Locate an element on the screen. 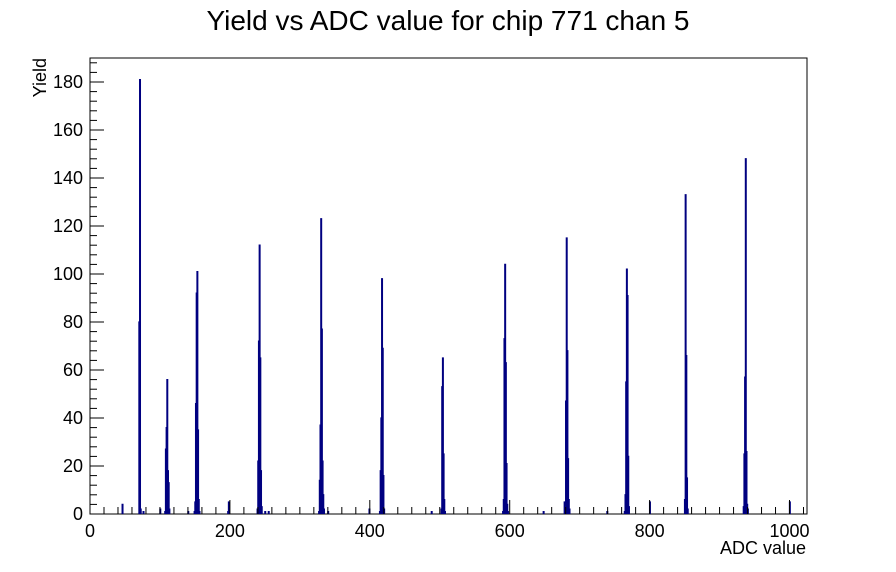 This screenshot has height=572, width=896. x-tick-label: 200 is located at coordinates (230, 531).